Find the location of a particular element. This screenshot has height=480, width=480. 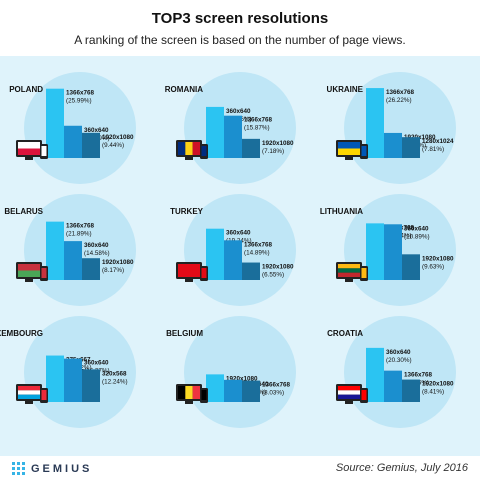

country-label: BELGIUM is located at coordinates (184, 333).